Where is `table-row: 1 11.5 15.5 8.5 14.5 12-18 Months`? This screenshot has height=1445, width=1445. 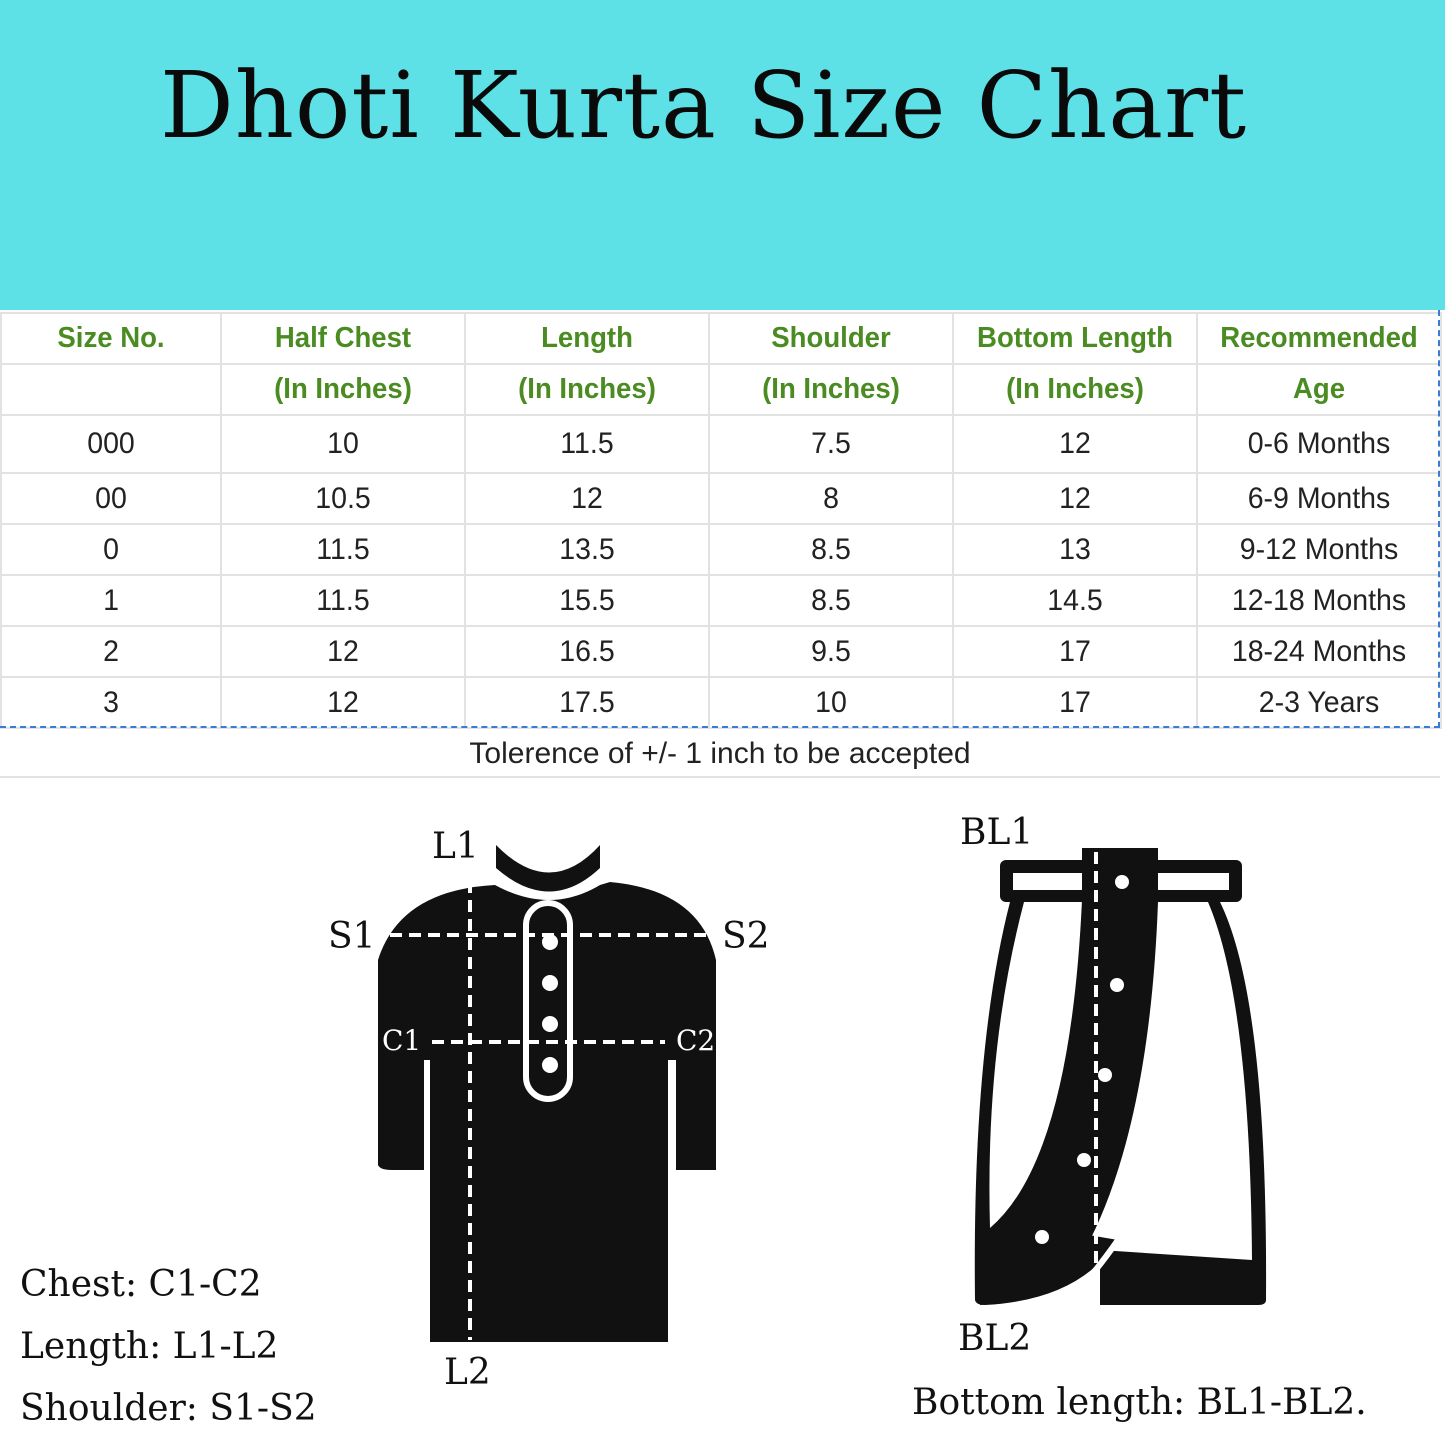
table-row: 1 11.5 15.5 8.5 14.5 12-18 Months is located at coordinates (721, 600).